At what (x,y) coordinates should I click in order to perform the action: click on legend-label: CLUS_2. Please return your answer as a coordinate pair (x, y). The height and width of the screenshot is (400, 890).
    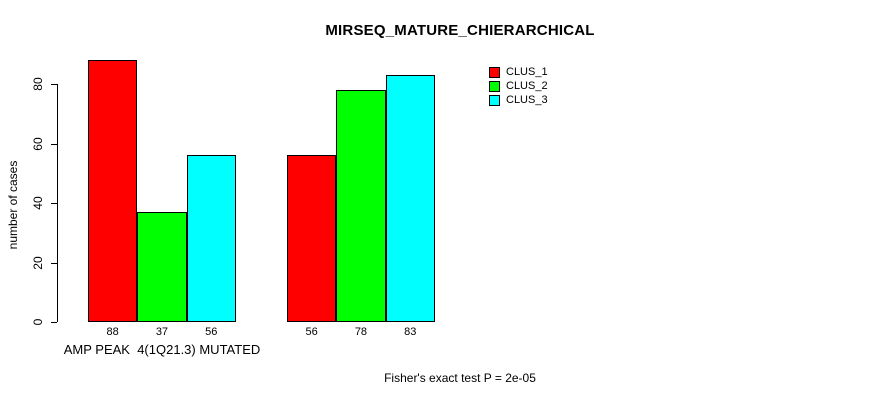
    Looking at the image, I should click on (527, 85).